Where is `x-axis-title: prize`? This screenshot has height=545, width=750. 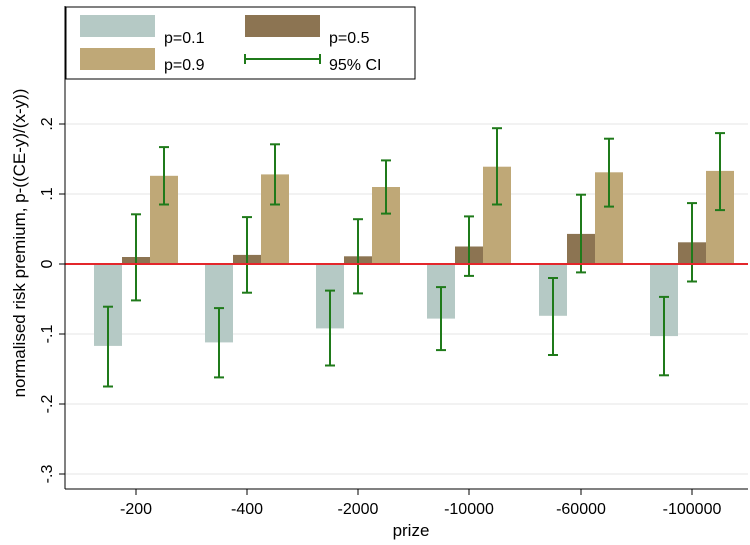
x-axis-title: prize is located at coordinates (411, 530).